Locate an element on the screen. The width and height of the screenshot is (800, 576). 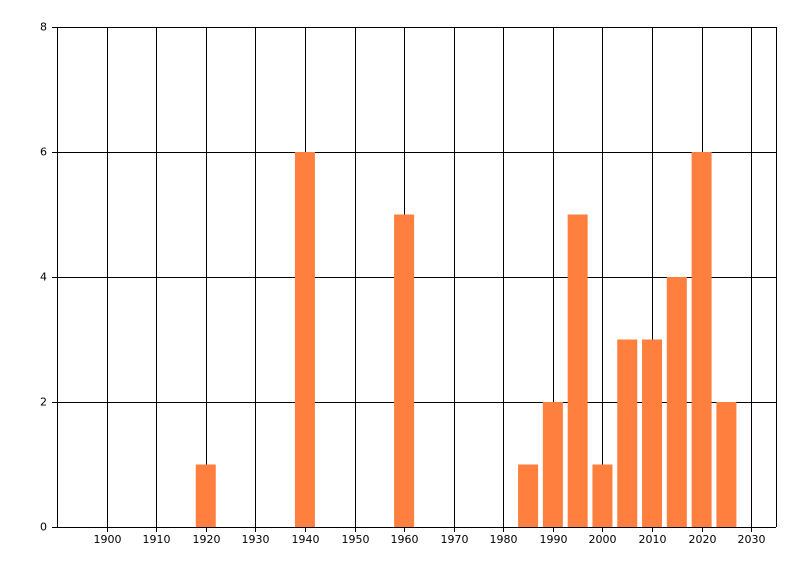
x-tick-label: 1960 is located at coordinates (405, 539).